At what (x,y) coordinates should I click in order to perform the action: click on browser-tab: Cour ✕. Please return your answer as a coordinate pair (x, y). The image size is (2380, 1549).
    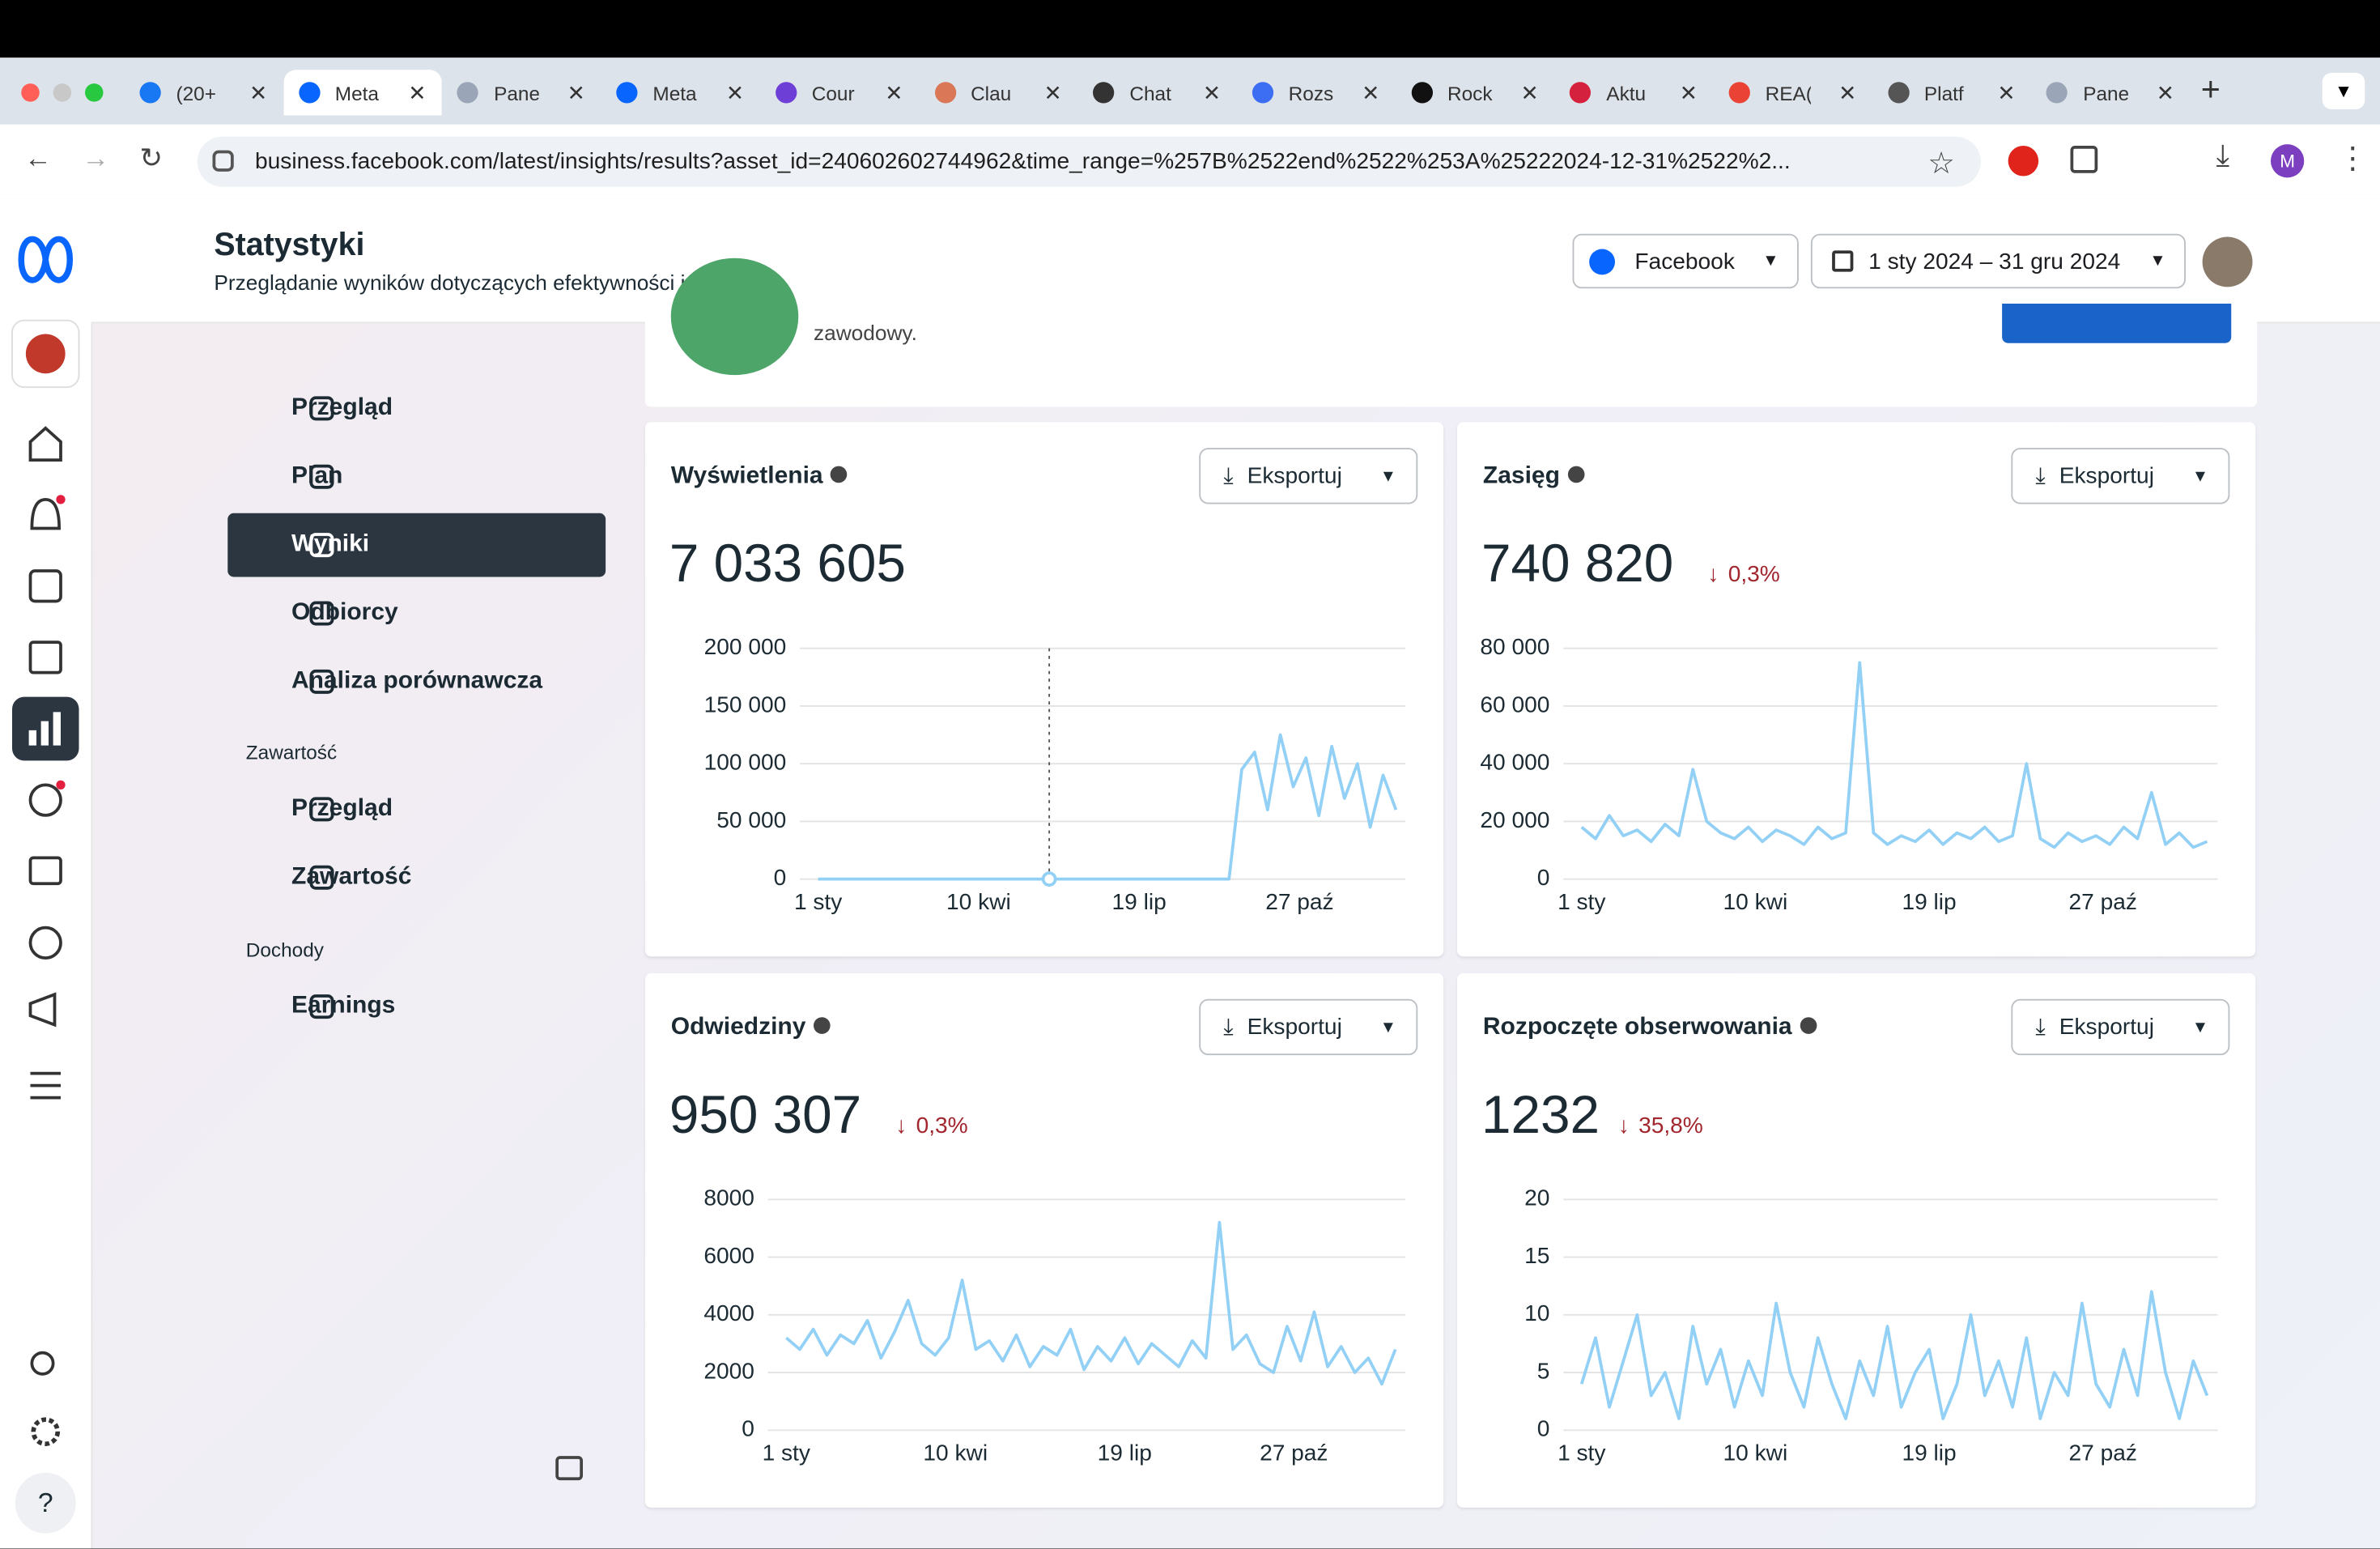
    Looking at the image, I should click on (839, 93).